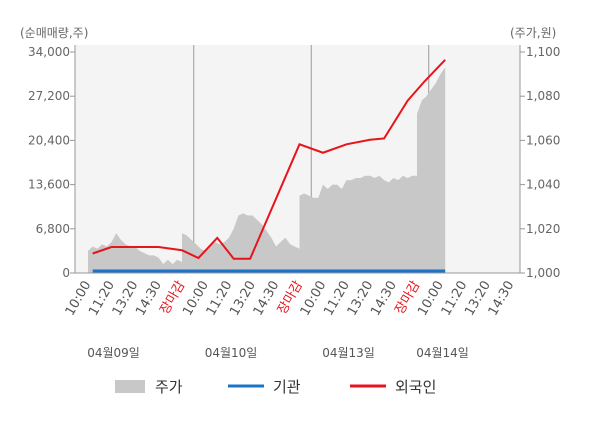  Describe the element at coordinates (54, 33) in the screenshot. I see `left-axis-unit: (순매매량,주)` at that location.